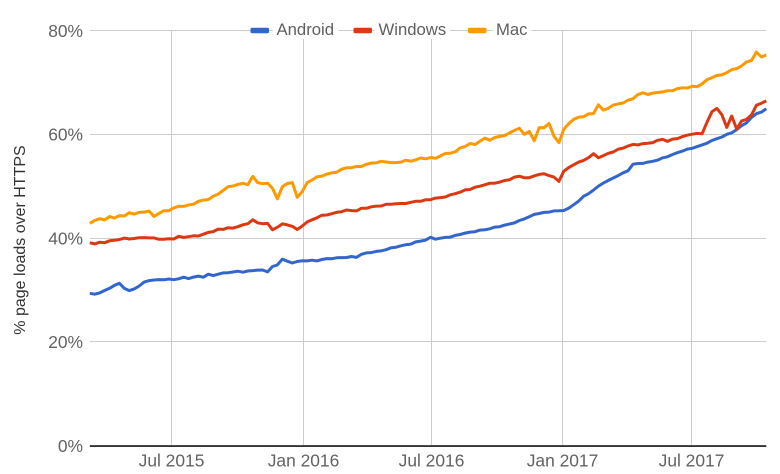  Describe the element at coordinates (692, 461) in the screenshot. I see `svg-text: Jul 2017` at that location.